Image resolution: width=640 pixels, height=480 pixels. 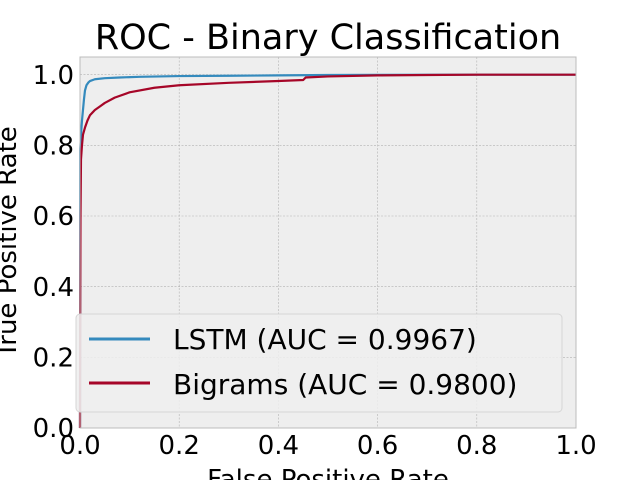 I want to click on x-tick-labels: 0.0 0.2 0.4 0.6 0.8 1.0, so click(x=327, y=446).